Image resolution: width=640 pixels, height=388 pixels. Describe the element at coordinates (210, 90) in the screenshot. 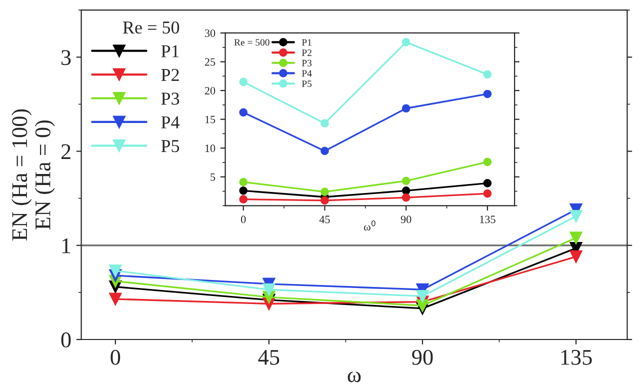

I see `y-tick-label: 20` at that location.